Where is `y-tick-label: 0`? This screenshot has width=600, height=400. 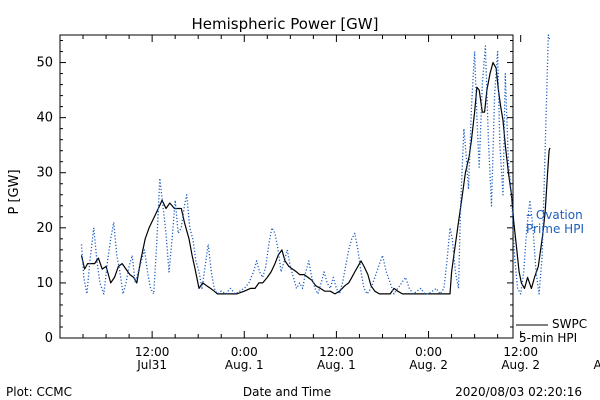
y-tick-label: 0 is located at coordinates (49, 338).